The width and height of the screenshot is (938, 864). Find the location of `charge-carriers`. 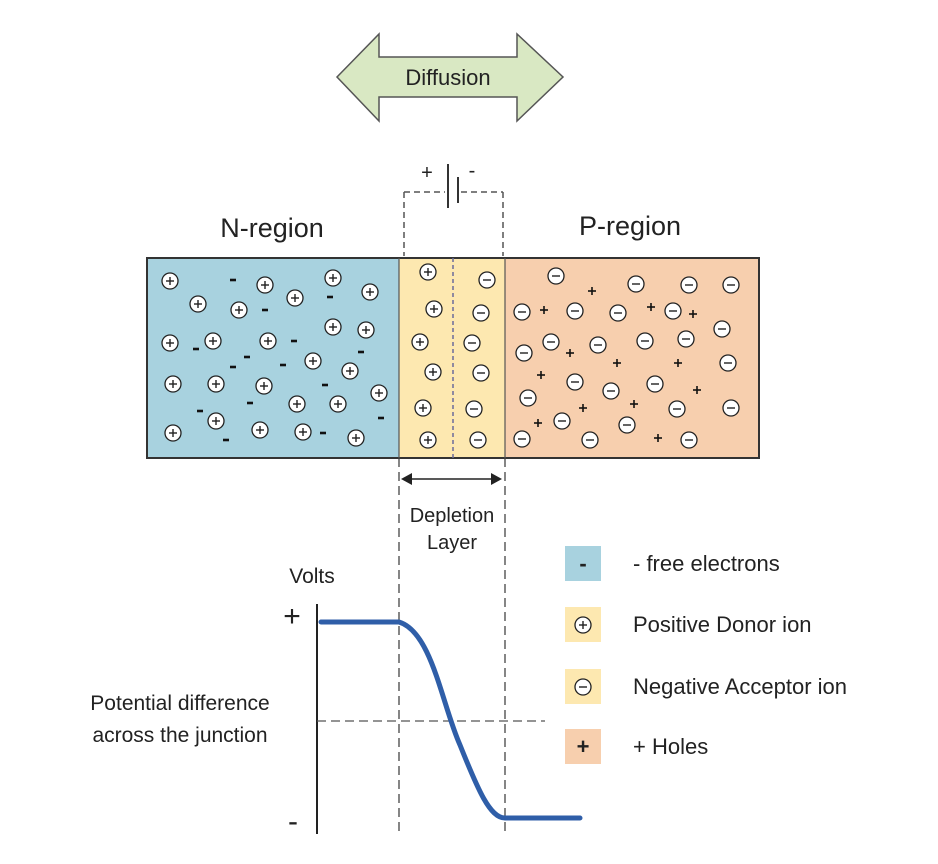

charge-carriers is located at coordinates (450, 356).